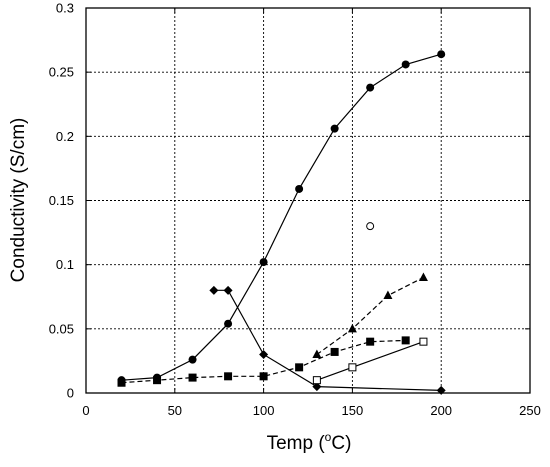 This screenshot has width=550, height=467. Describe the element at coordinates (65, 264) in the screenshot. I see `y-tick-label: 0.1` at that location.